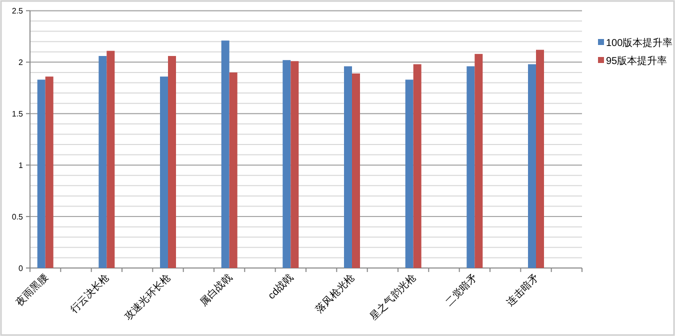 The height and width of the screenshot is (336, 675). I want to click on x-tick-label: 夜雨黑腰, so click(32, 290).